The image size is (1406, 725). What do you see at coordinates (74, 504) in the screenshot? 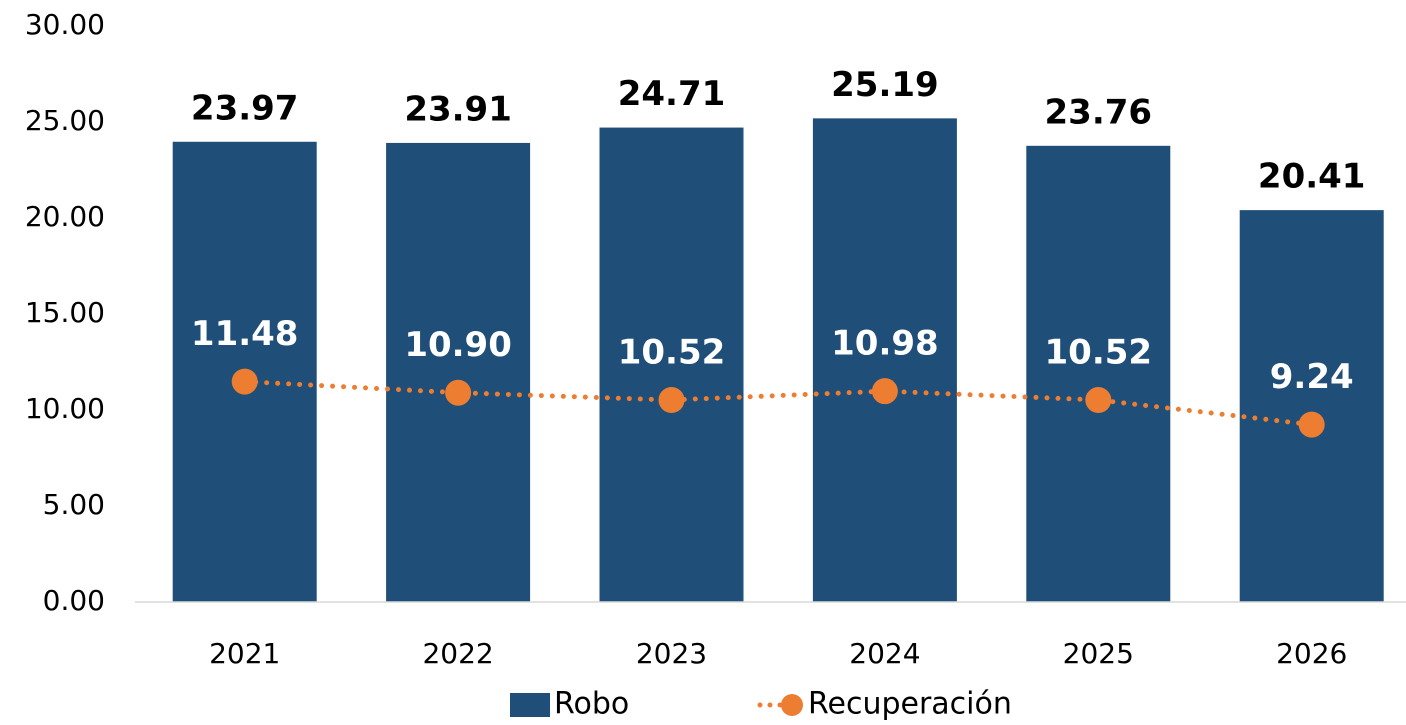
I see `y-tick-label: 5.00` at bounding box center [74, 504].